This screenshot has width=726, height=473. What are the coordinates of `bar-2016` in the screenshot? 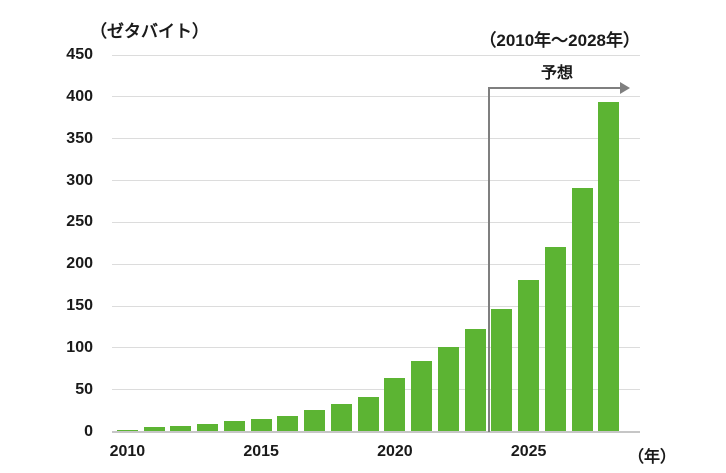 It's located at (288, 424).